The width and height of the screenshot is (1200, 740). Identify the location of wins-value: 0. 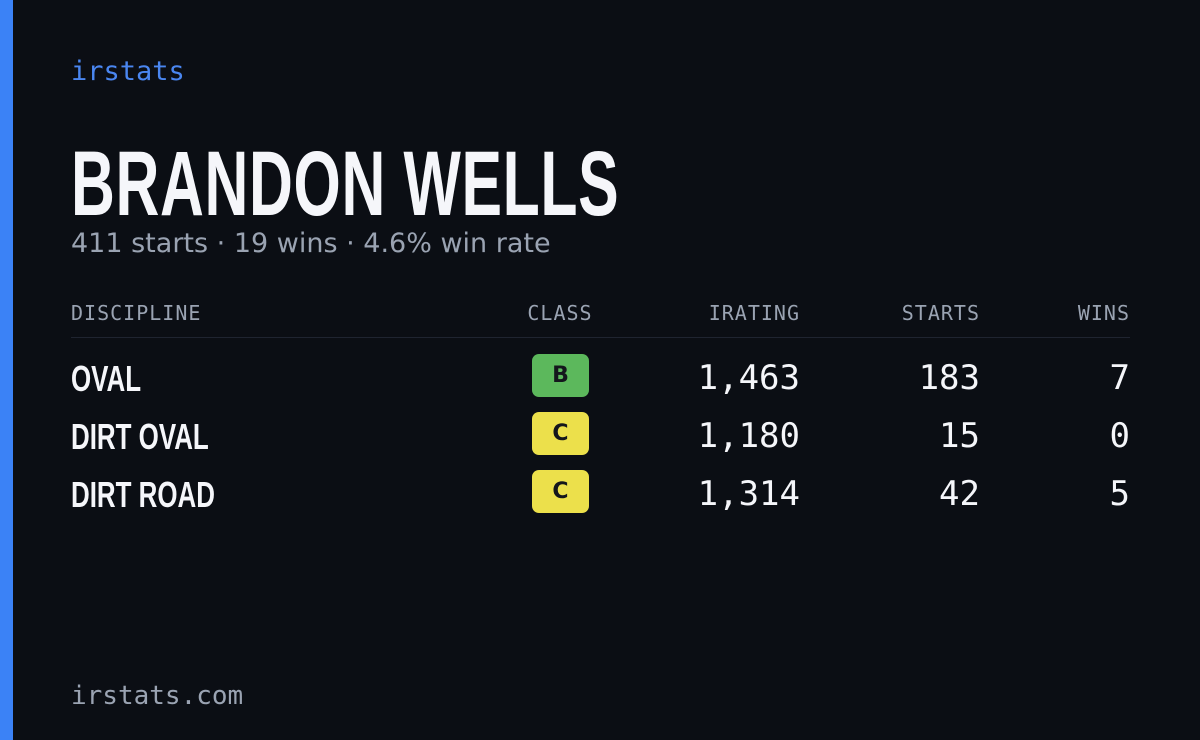
(1119, 436).